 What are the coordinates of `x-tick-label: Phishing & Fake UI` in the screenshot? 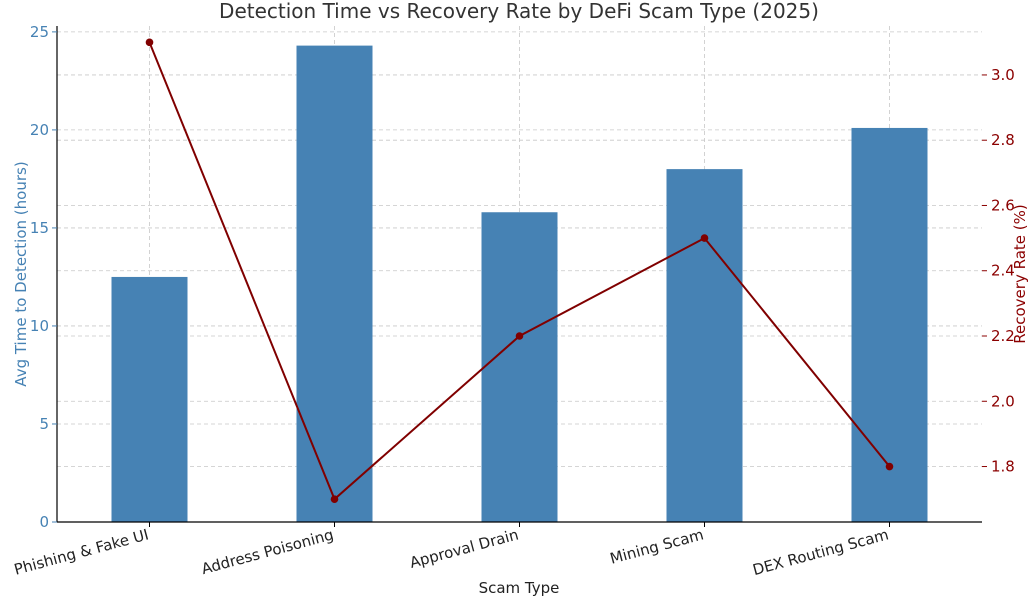 It's located at (81, 551).